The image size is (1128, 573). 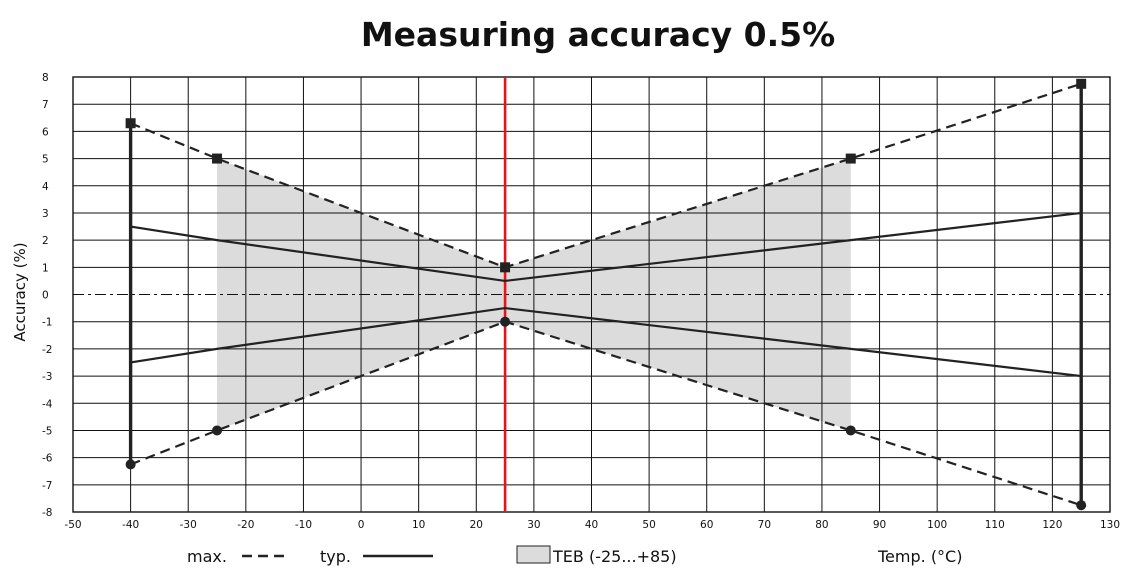 What do you see at coordinates (47, 513) in the screenshot?
I see `y-tick-label: -8` at bounding box center [47, 513].